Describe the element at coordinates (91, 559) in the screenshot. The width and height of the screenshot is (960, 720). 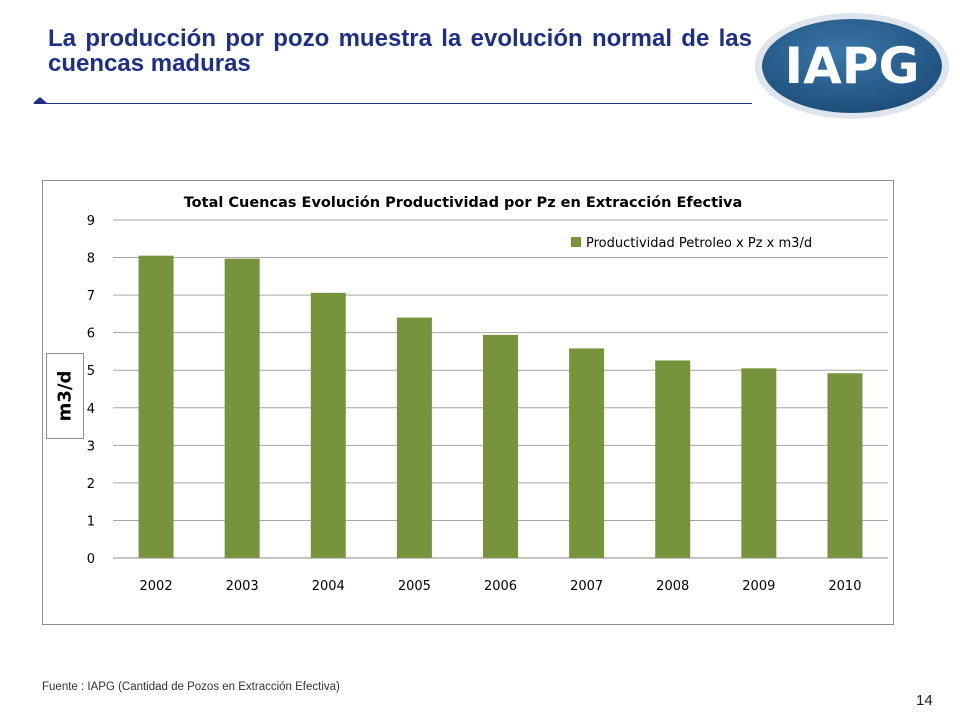
I see `y-tick-label: 0` at that location.